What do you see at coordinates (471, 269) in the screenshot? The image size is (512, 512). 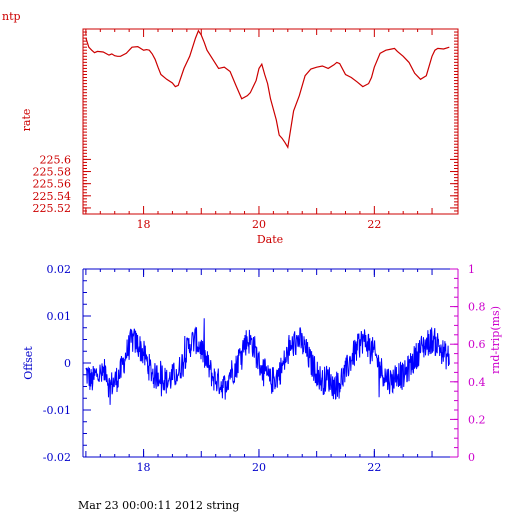 I see `rtt-y-tick-label: 1` at bounding box center [471, 269].